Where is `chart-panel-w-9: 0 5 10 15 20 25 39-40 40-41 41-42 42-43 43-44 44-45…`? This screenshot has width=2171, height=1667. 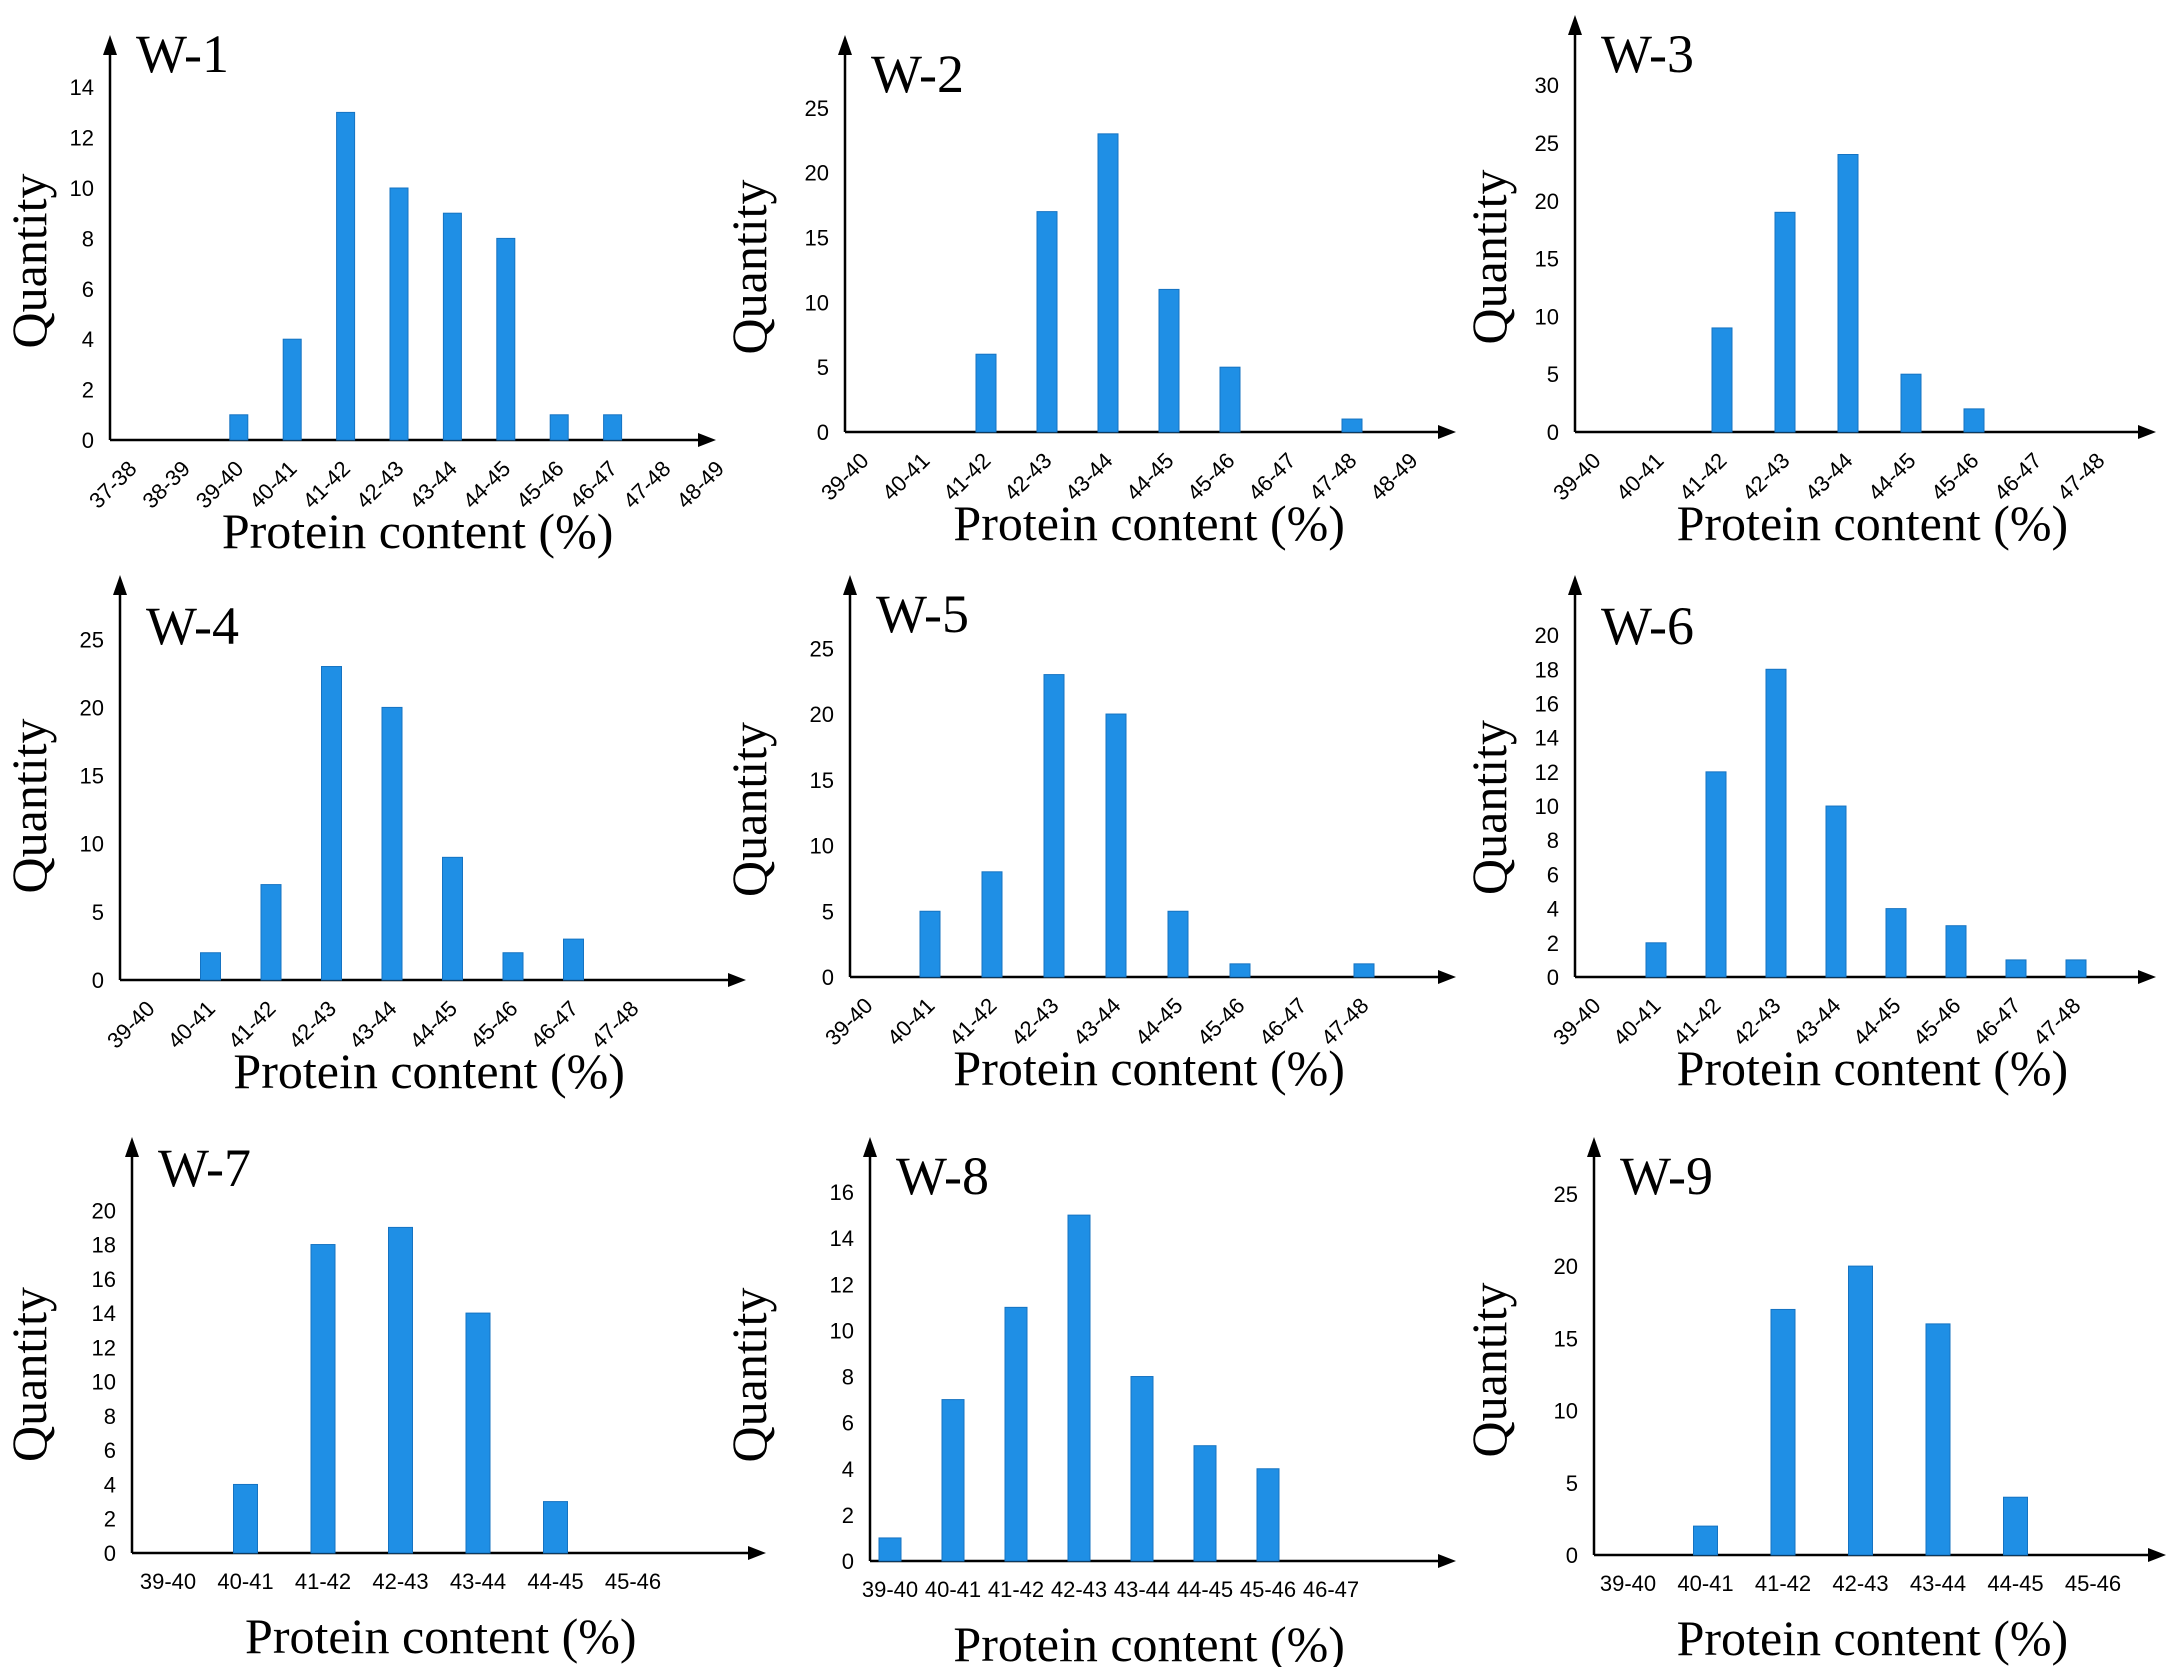 chart-panel-w-9: 0 5 10 15 20 25 39-40 40-41 41-42 42-43 43-44 44-45… is located at coordinates (1815, 1388).